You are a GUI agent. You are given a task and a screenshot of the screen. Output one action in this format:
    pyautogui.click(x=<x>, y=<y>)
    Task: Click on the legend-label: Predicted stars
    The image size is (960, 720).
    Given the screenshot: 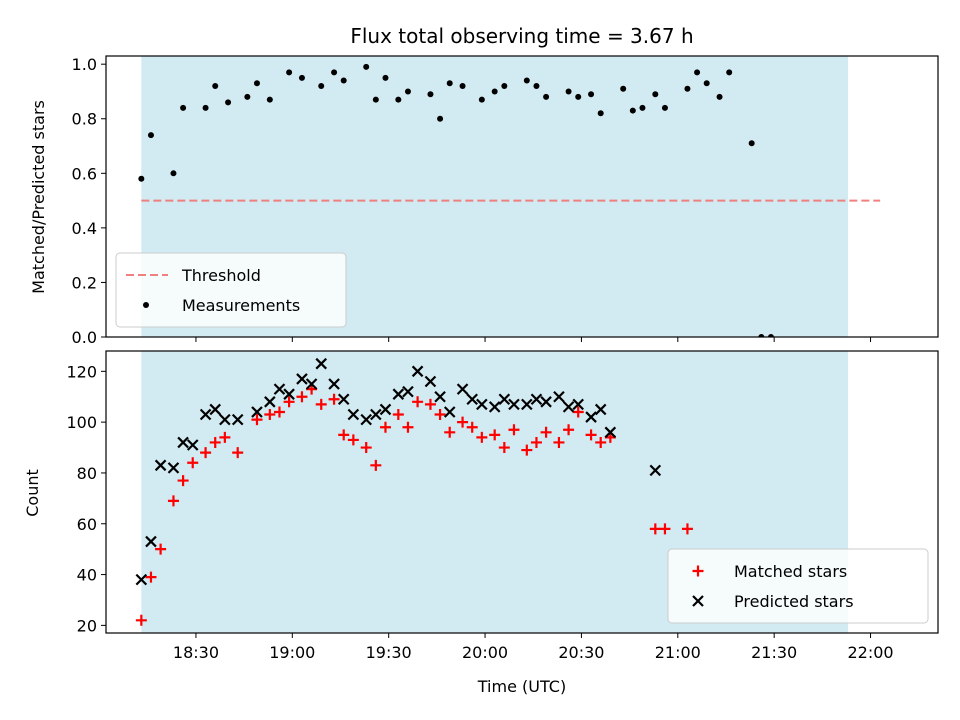 What is the action you would take?
    pyautogui.click(x=794, y=601)
    